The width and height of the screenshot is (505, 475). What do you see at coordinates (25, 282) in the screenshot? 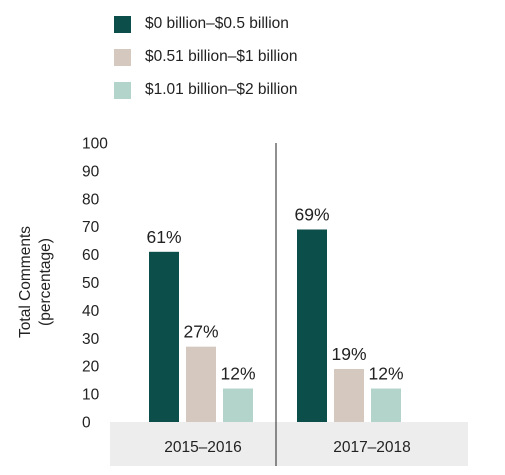
I see `y-axis-label-line1: Total Comments` at bounding box center [25, 282].